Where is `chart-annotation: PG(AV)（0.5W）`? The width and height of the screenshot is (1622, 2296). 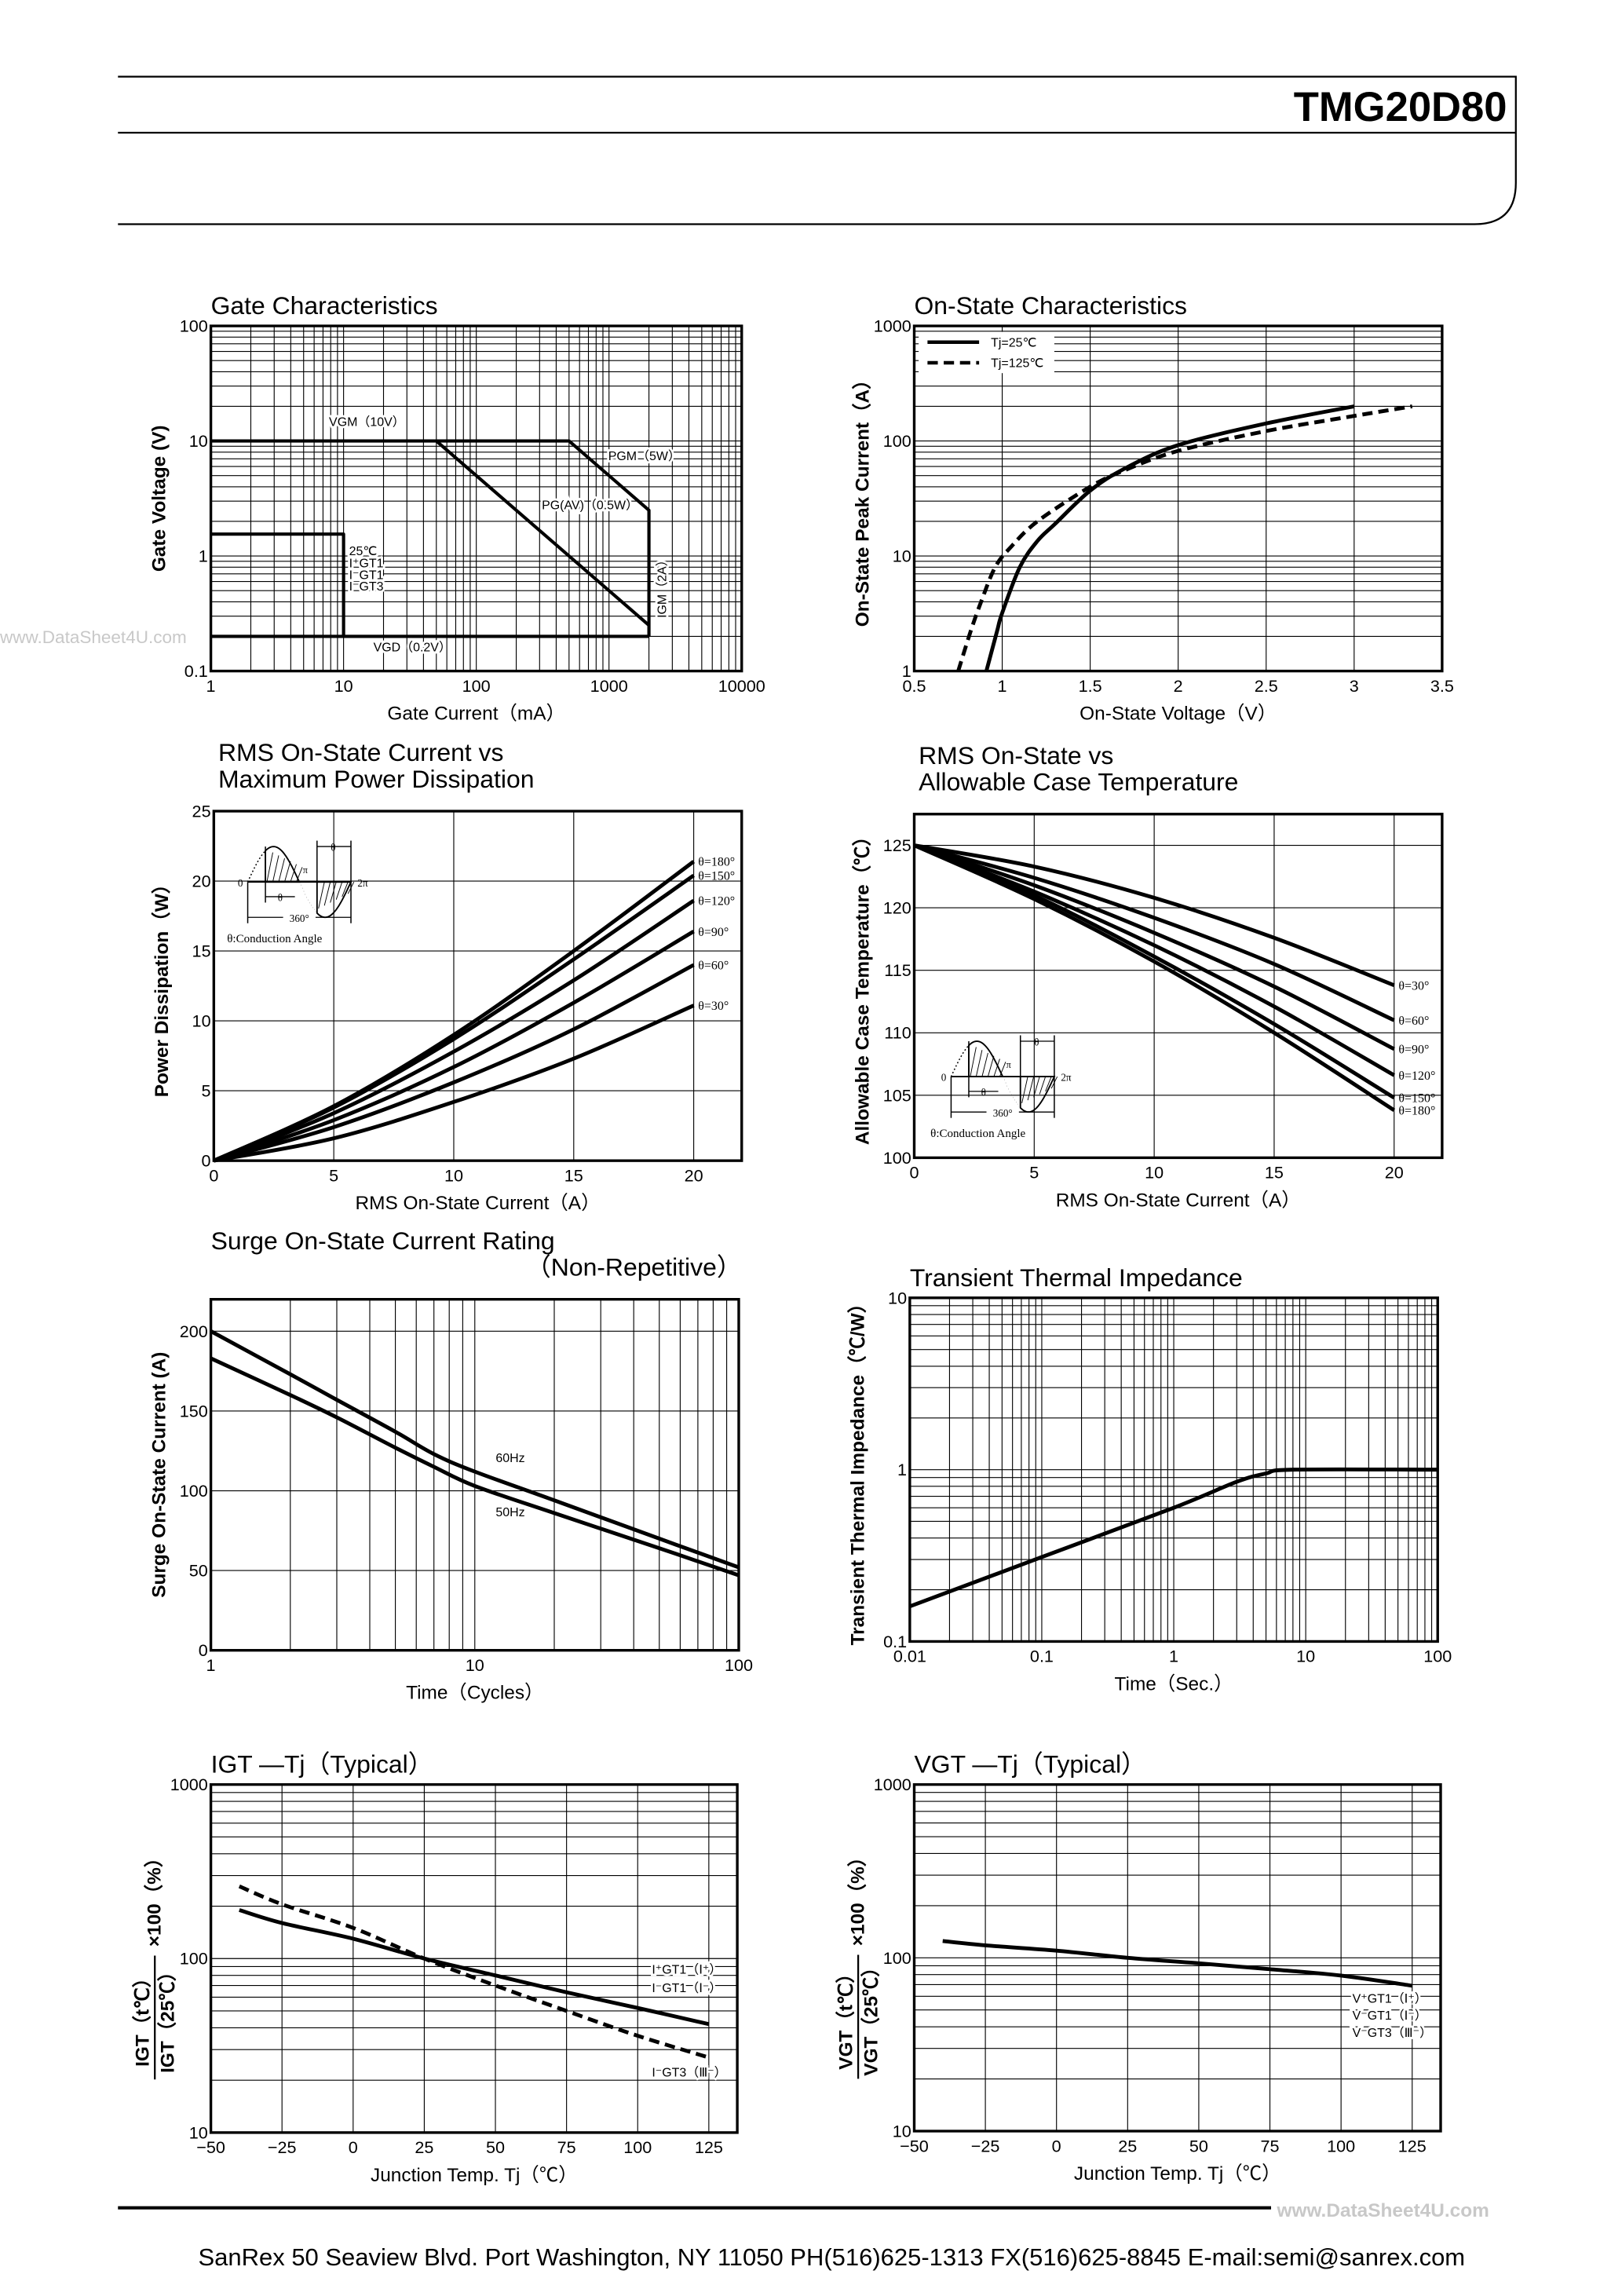 chart-annotation: PG(AV)（0.5W） is located at coordinates (590, 506).